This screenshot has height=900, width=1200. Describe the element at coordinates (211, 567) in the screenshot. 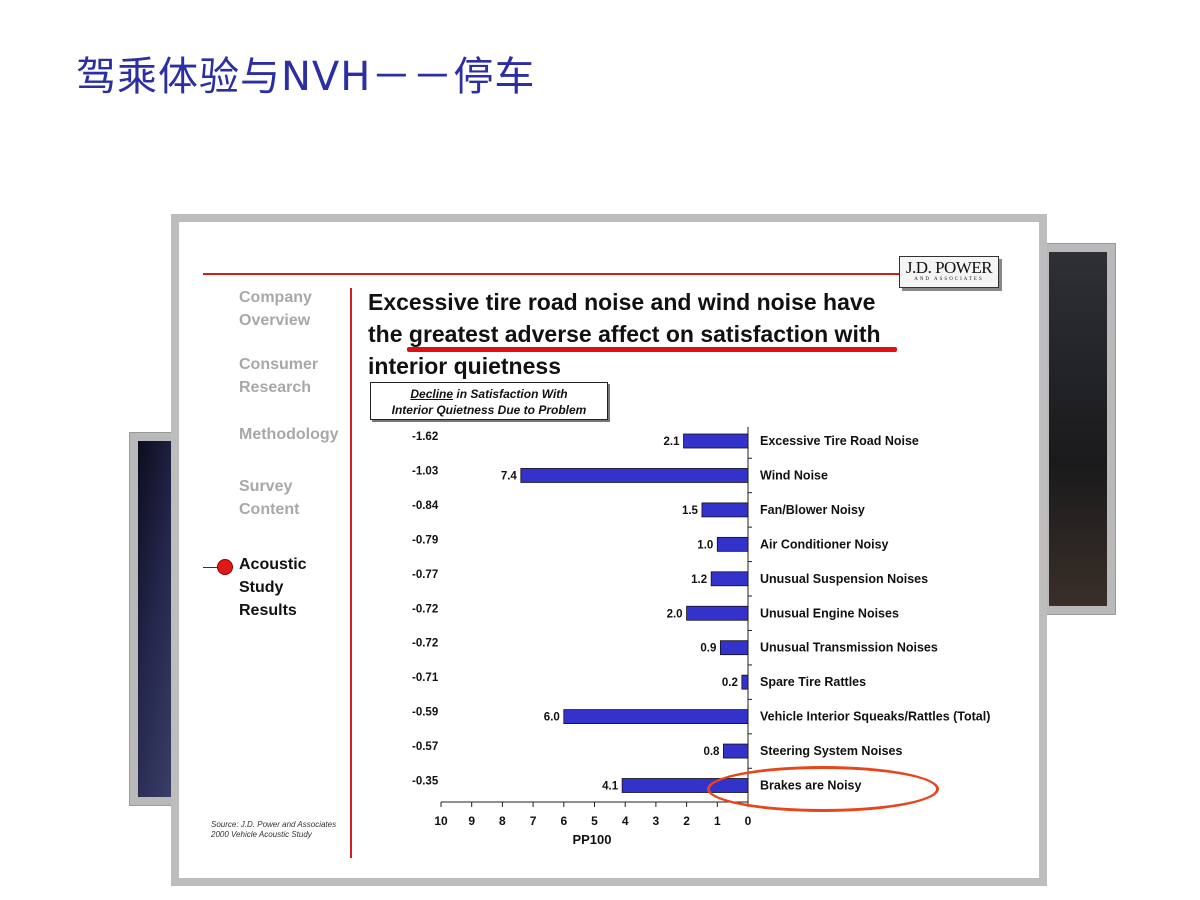

I see `active-marker-line` at that location.